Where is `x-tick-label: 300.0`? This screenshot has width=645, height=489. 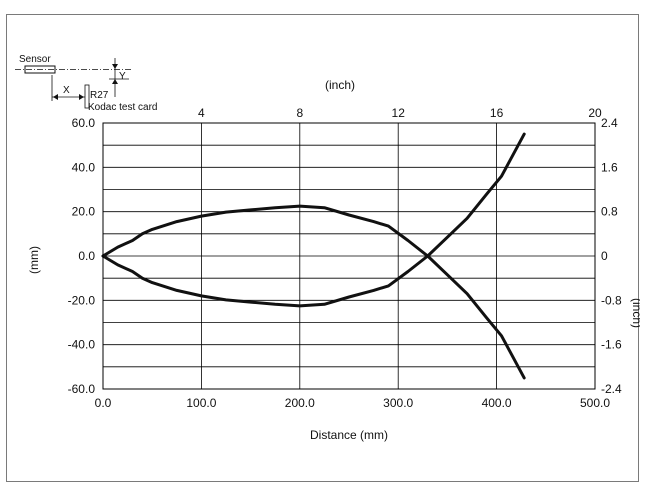 x-tick-label: 300.0 is located at coordinates (398, 403).